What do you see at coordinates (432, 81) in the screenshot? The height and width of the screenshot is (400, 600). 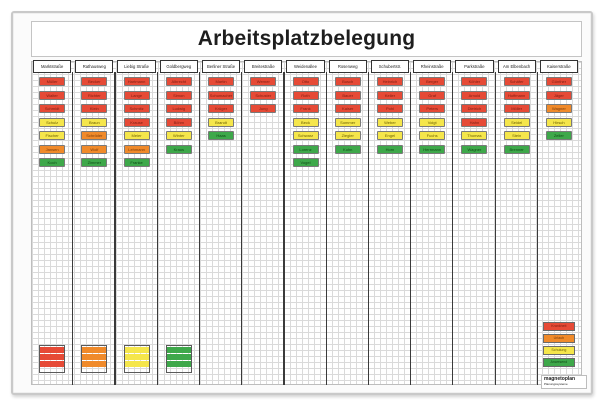 I see `slot-card: Berger` at bounding box center [432, 81].